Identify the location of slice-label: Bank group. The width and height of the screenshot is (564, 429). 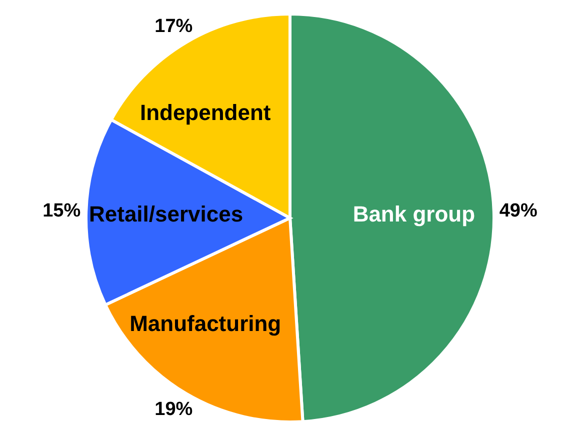
(414, 214).